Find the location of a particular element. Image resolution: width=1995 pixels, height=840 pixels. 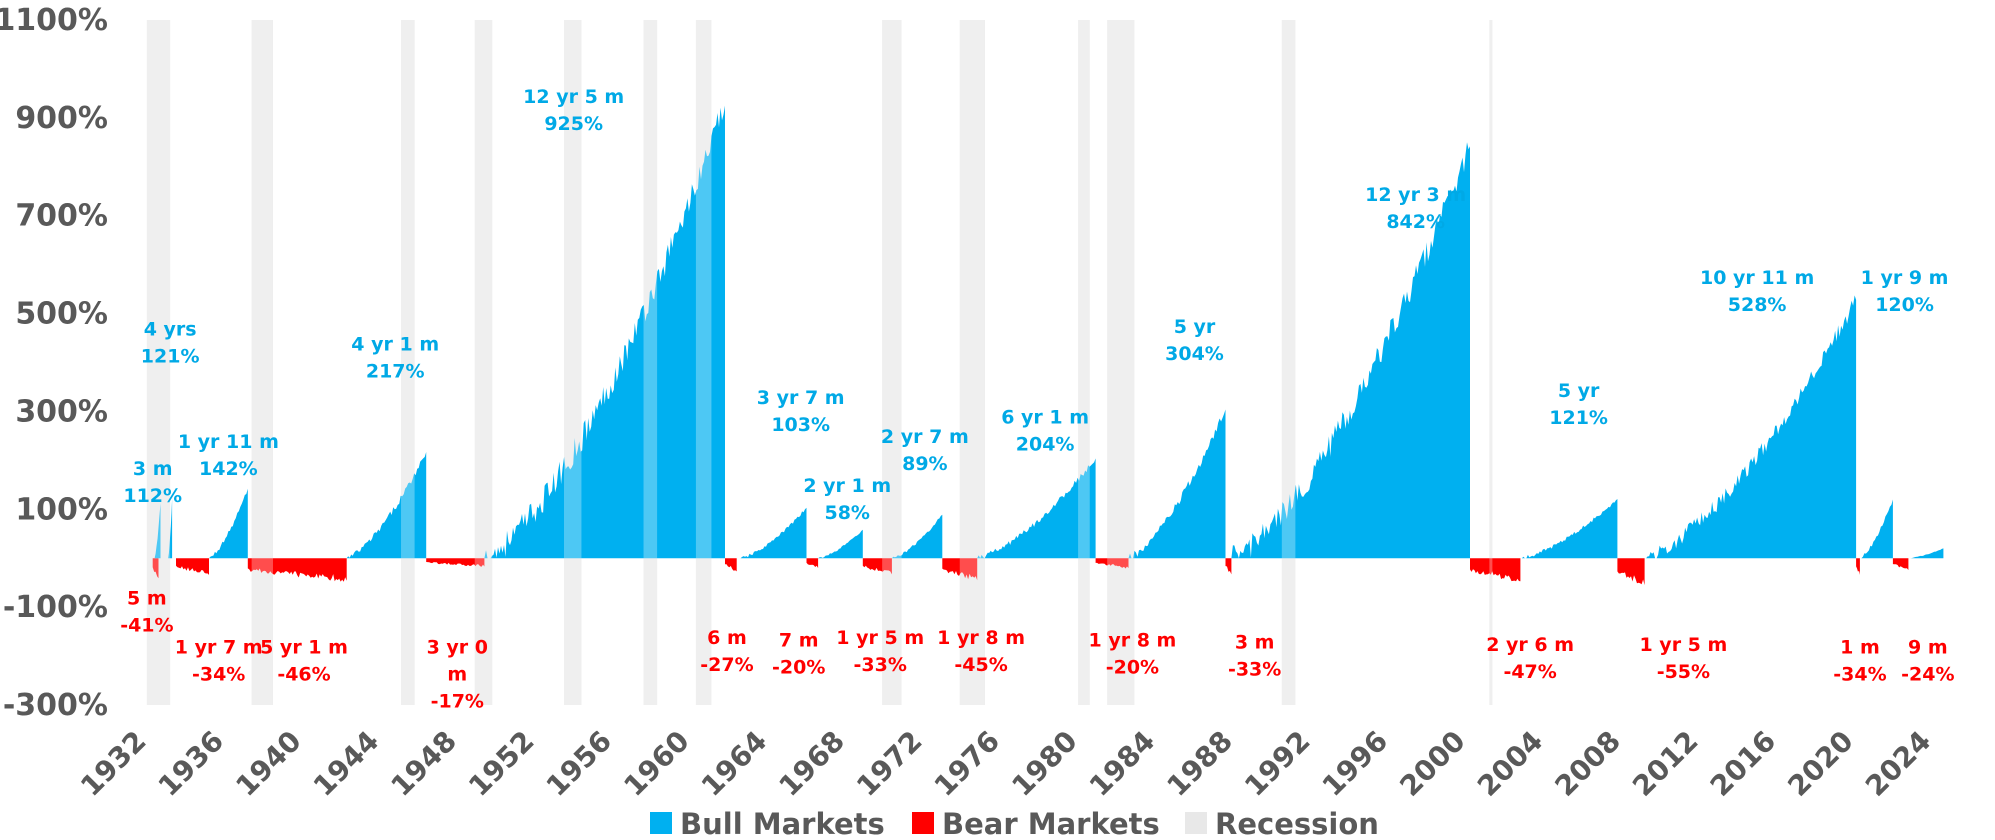

bear-market-label: 1 yr 8 m is located at coordinates (1133, 640).